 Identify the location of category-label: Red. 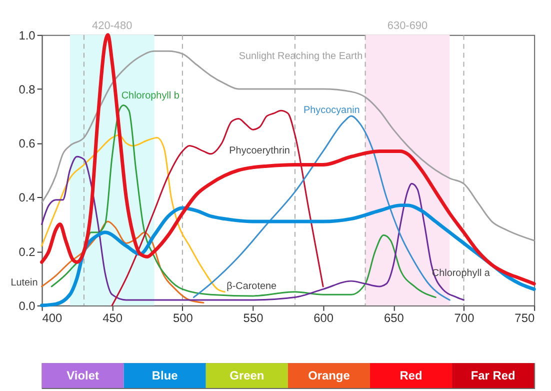
(411, 375).